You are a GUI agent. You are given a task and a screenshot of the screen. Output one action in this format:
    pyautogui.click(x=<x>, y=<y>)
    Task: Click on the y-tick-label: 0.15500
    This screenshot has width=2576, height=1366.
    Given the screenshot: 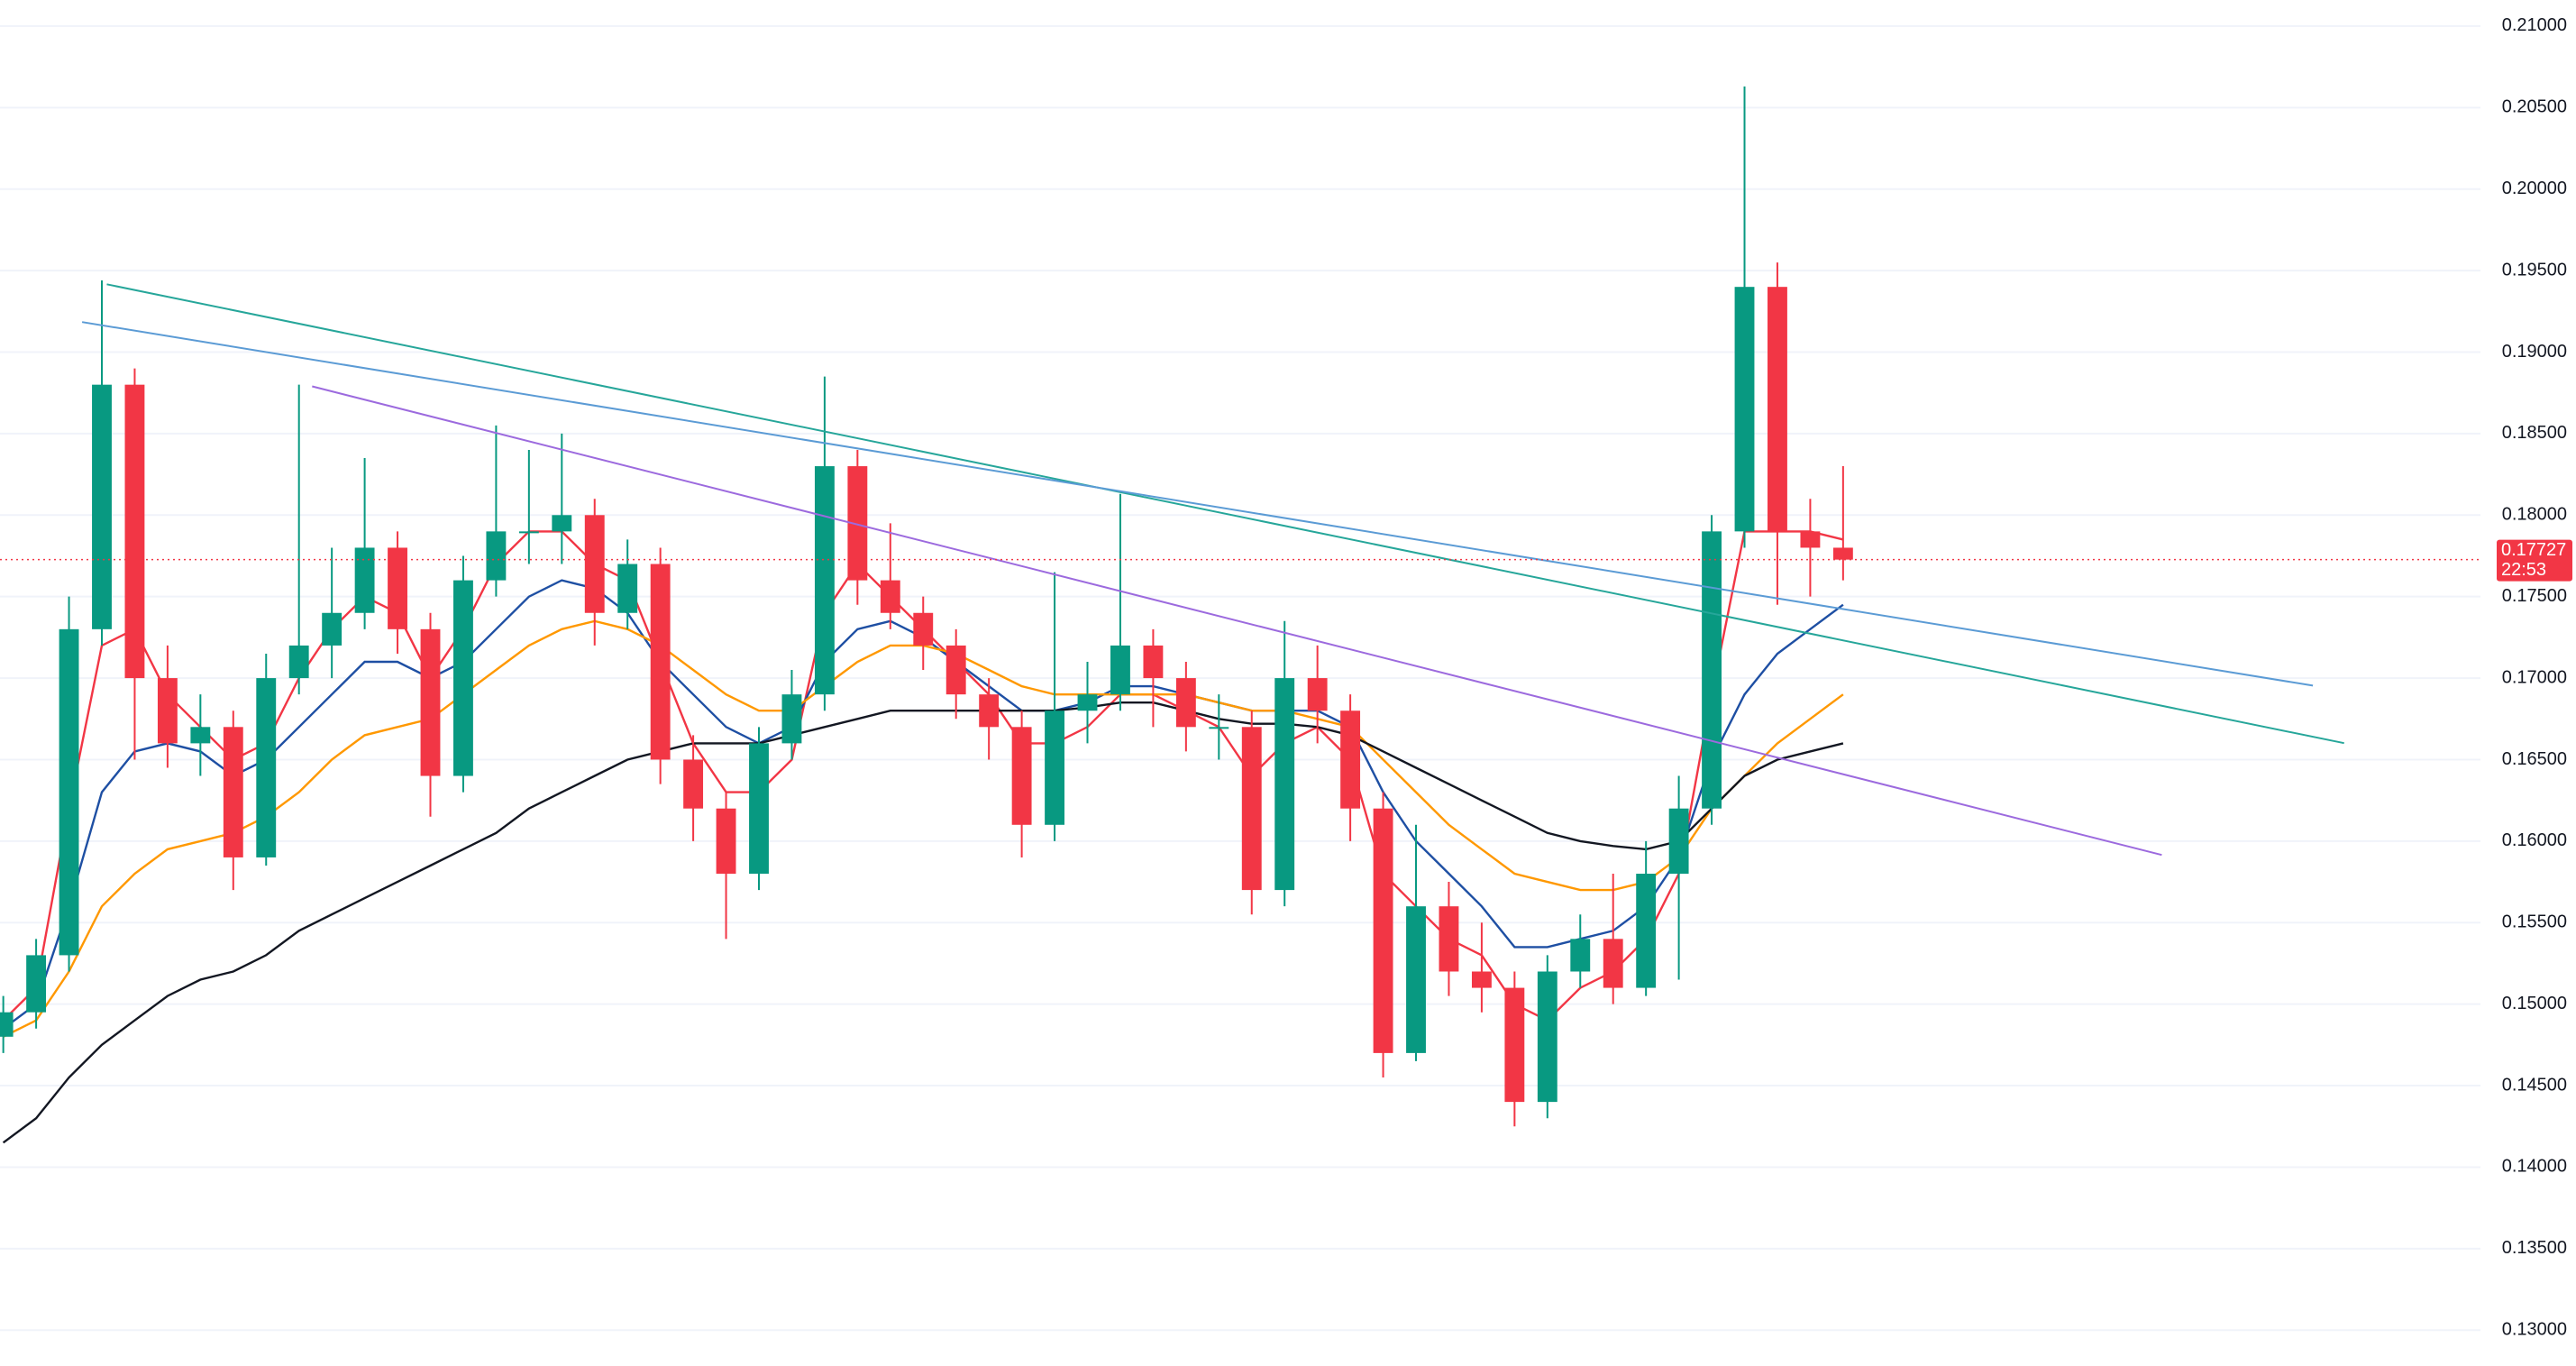 What is the action you would take?
    pyautogui.click(x=2534, y=922)
    